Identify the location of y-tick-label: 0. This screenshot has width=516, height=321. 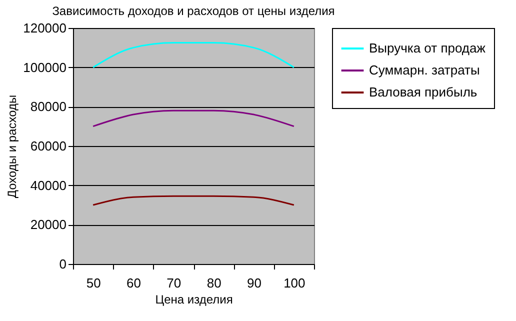
(62, 264).